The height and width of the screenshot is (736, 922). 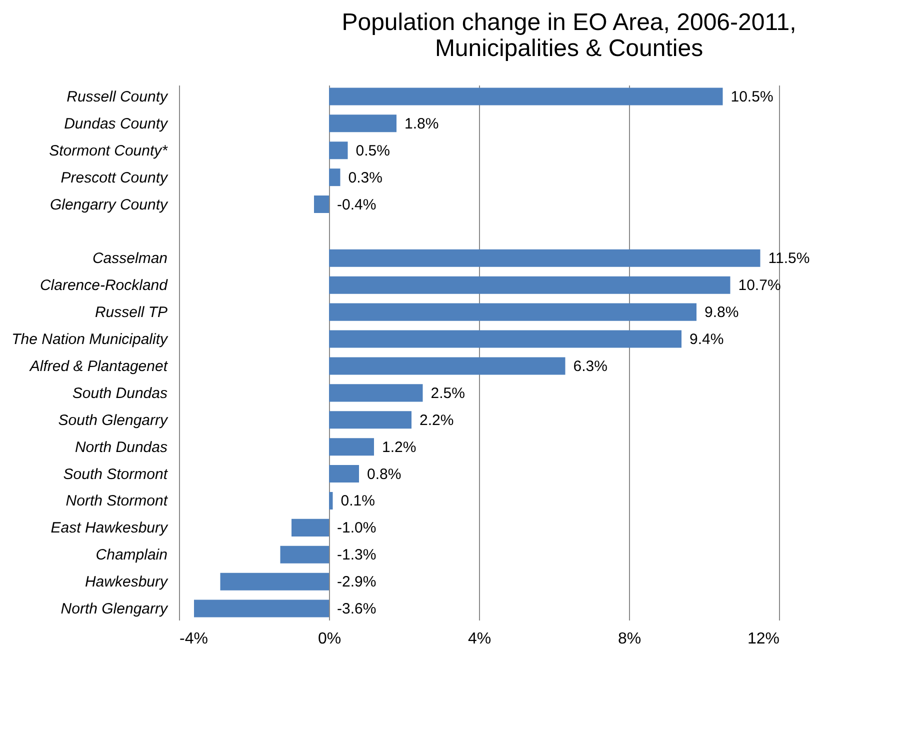 I want to click on y-tick-label: Glengarry County, so click(x=109, y=205).